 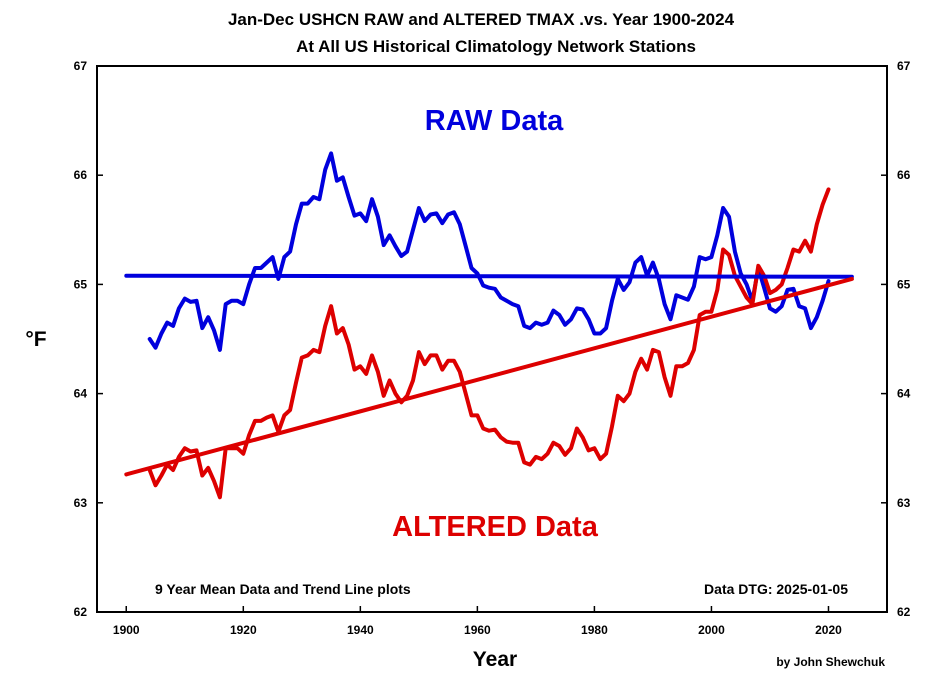 I want to click on raw-trend-line, so click(x=489, y=276).